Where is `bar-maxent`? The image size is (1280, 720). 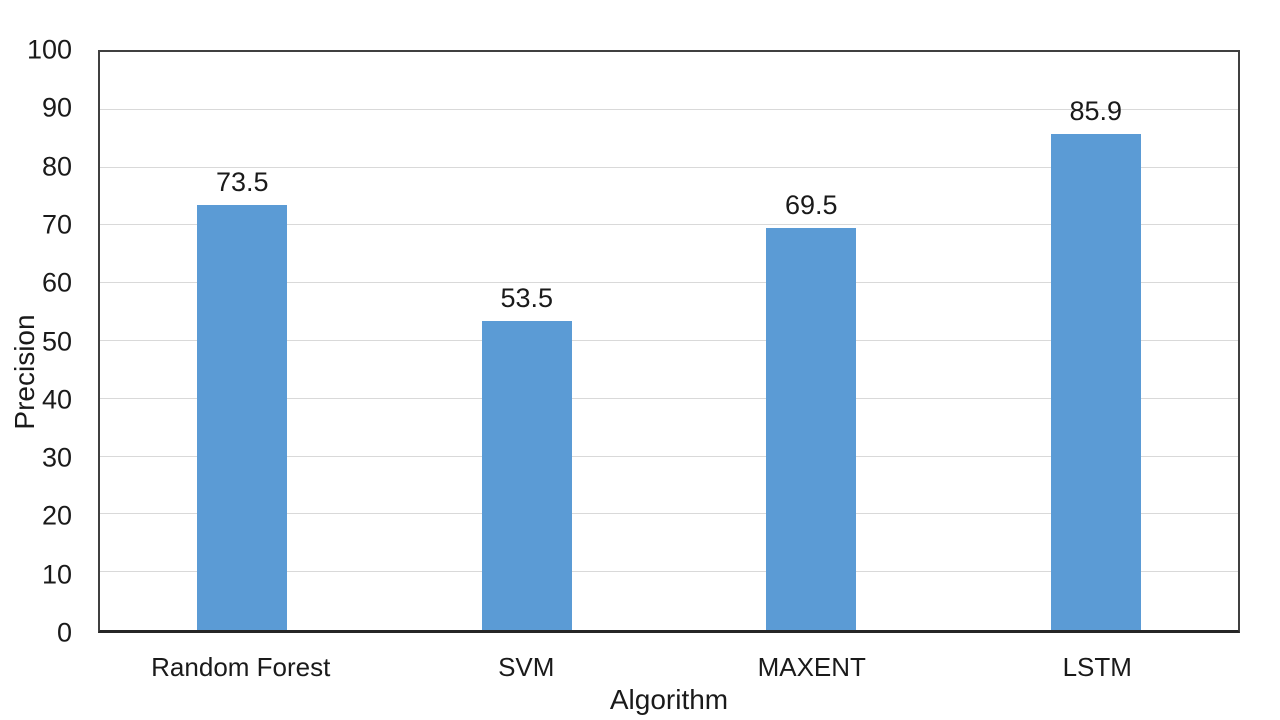
bar-maxent is located at coordinates (811, 429).